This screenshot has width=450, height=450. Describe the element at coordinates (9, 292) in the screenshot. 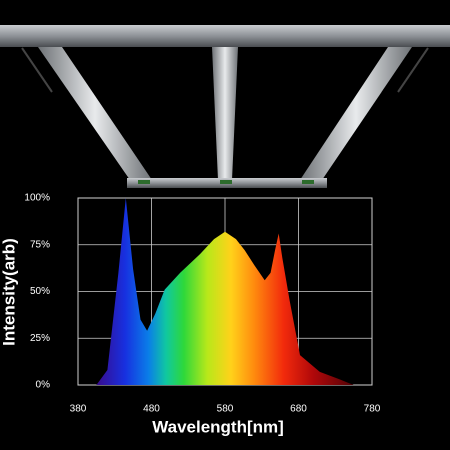

I see `y-axis-title: Intensity(arb)` at that location.